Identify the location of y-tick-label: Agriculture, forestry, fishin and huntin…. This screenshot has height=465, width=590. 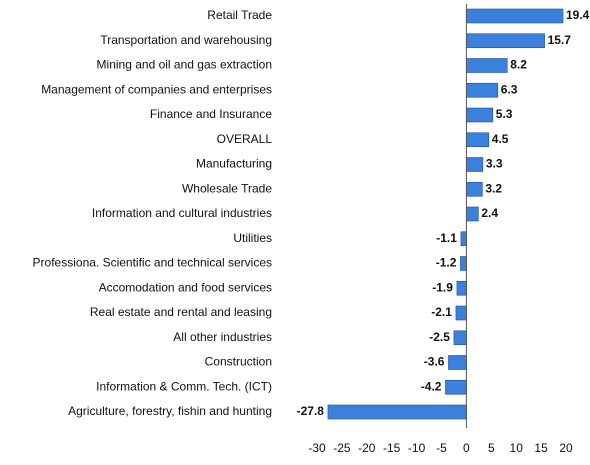
(170, 411).